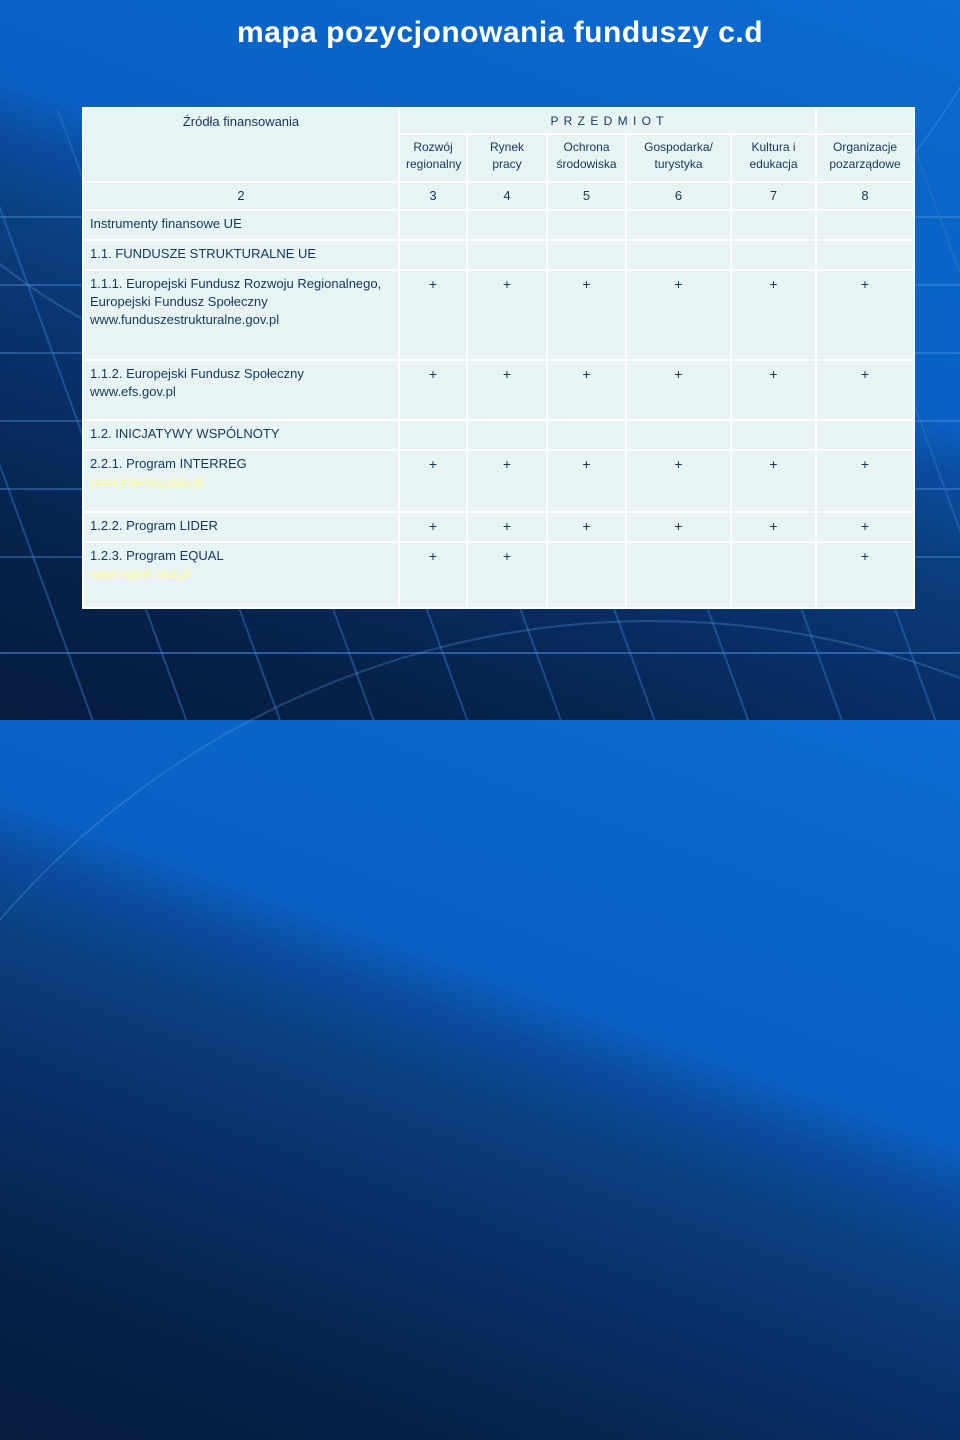 This screenshot has height=1440, width=960. Describe the element at coordinates (166, 223) in the screenshot. I see `row-label: Instrumenty finansowe UE` at that location.